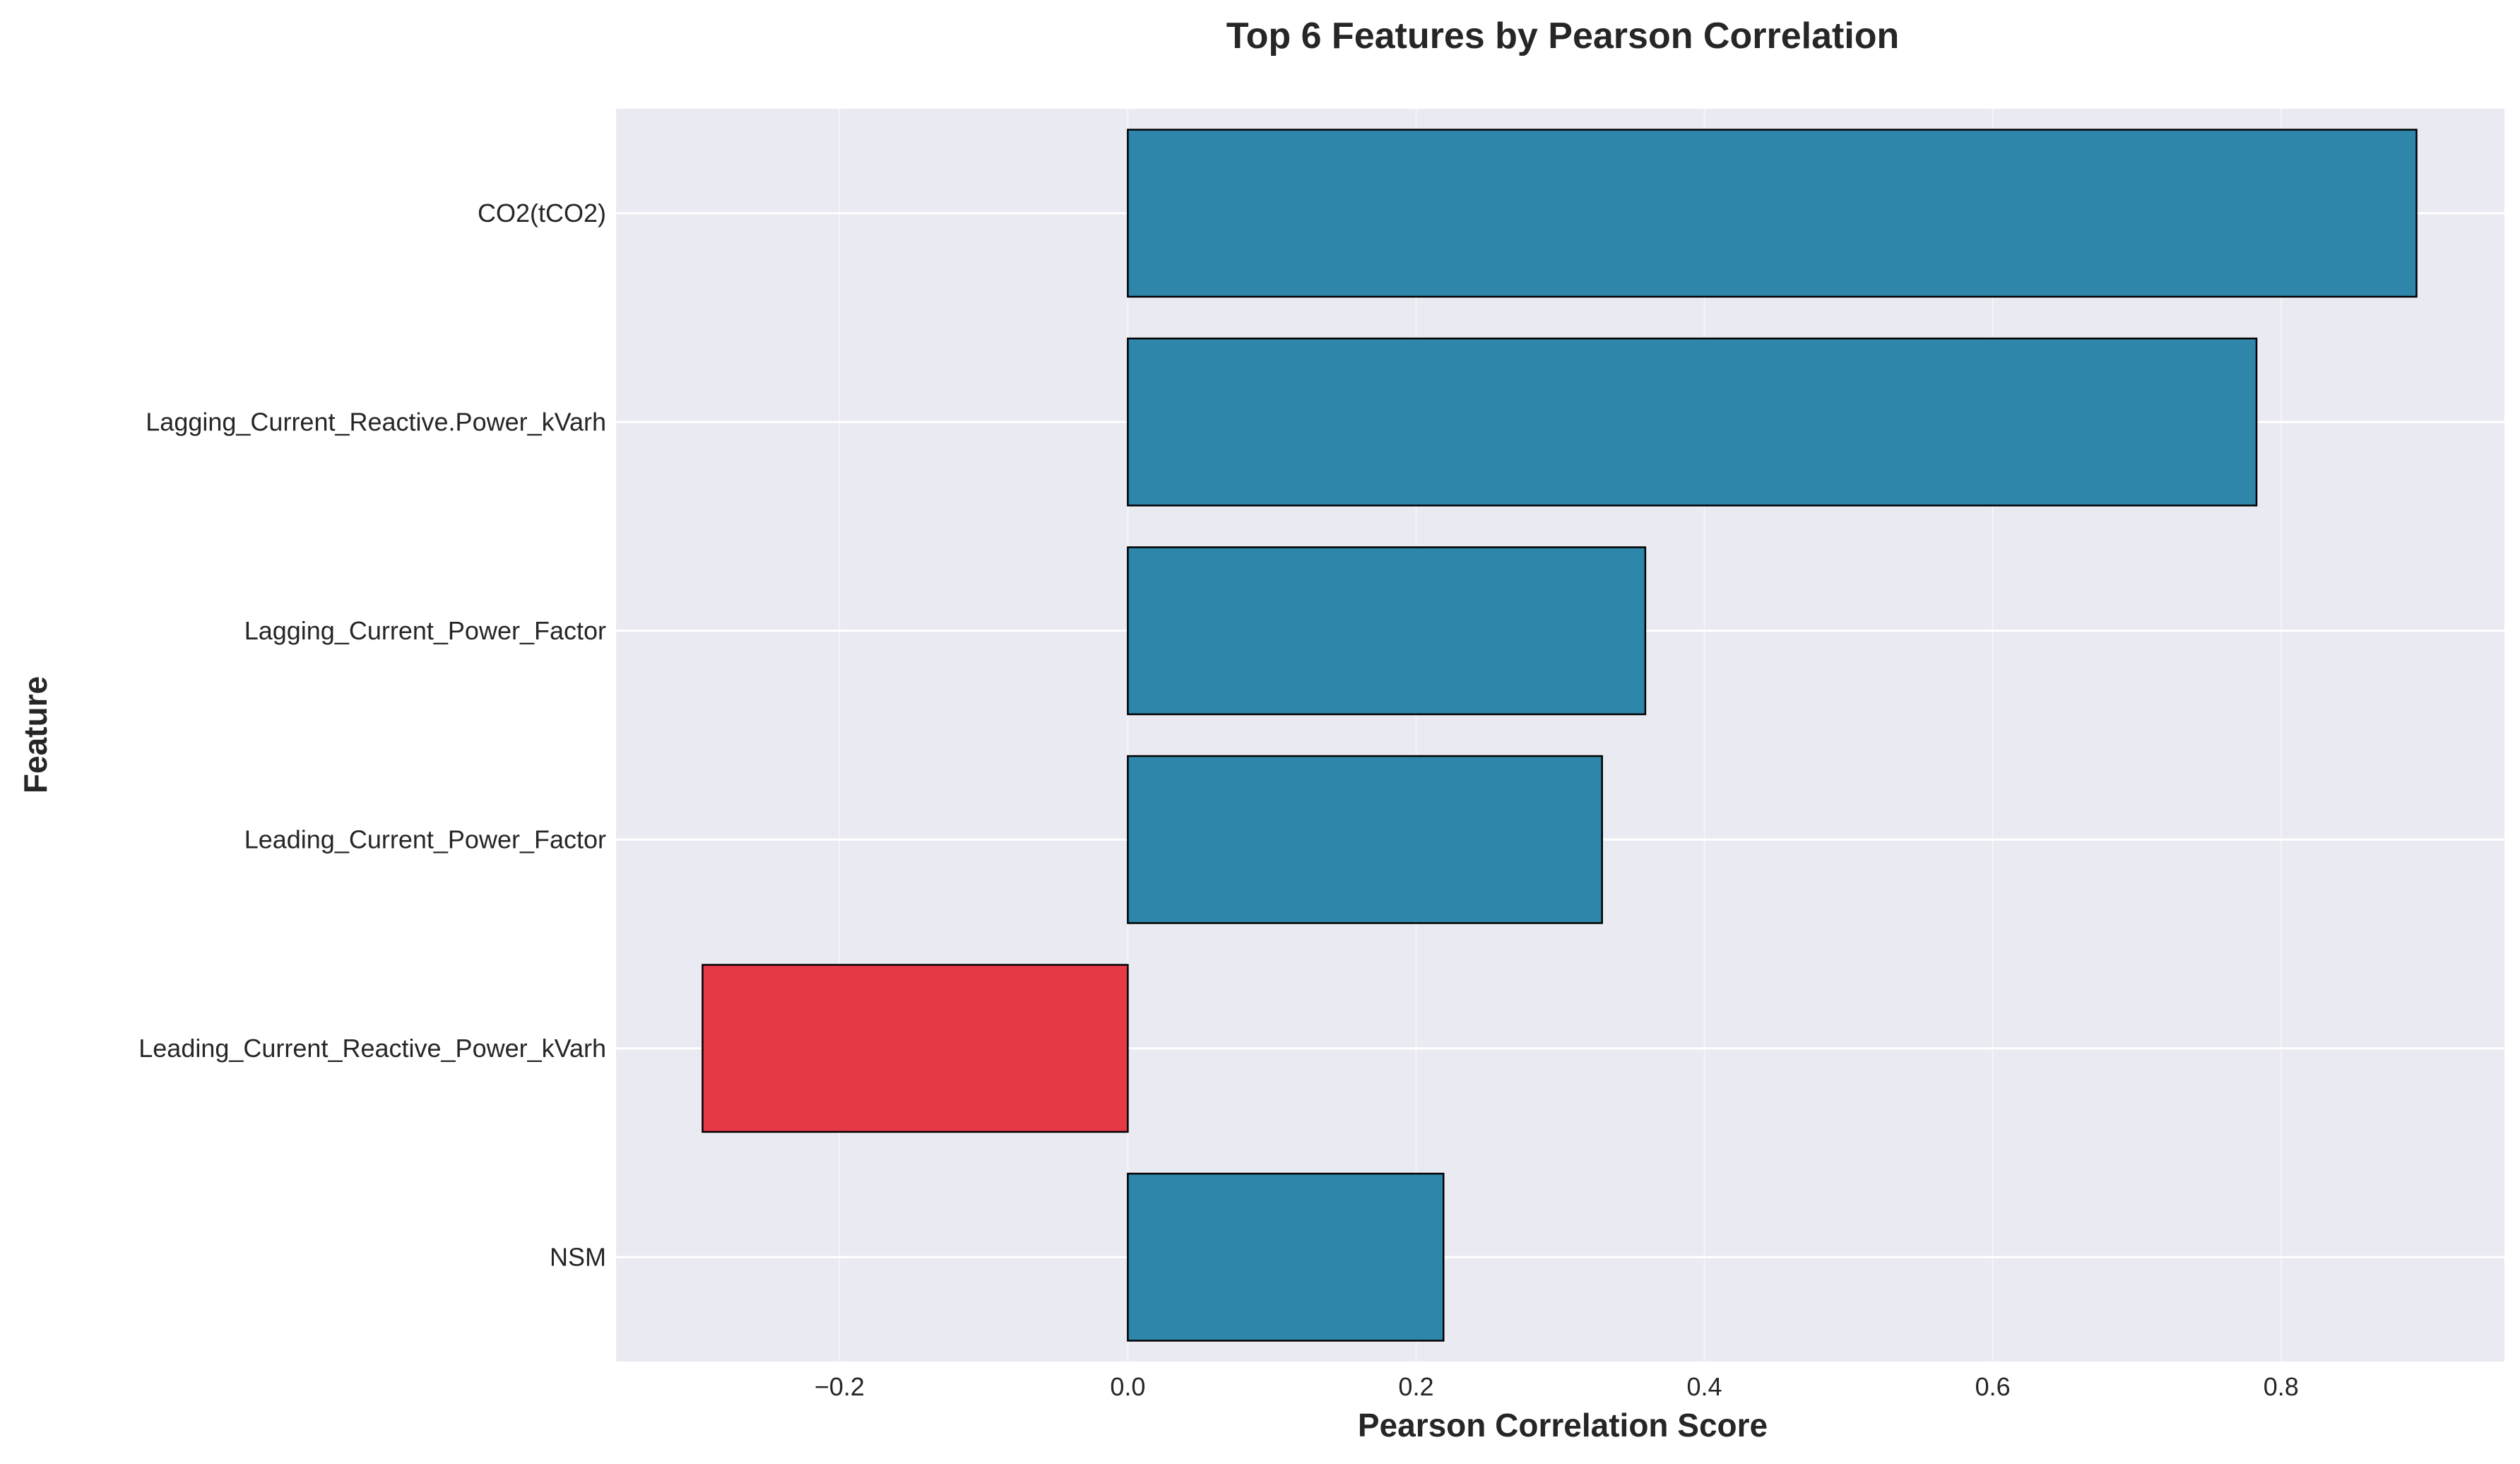 The height and width of the screenshot is (1464, 2520). I want to click on x-tick-label: 0.4, so click(1704, 1386).